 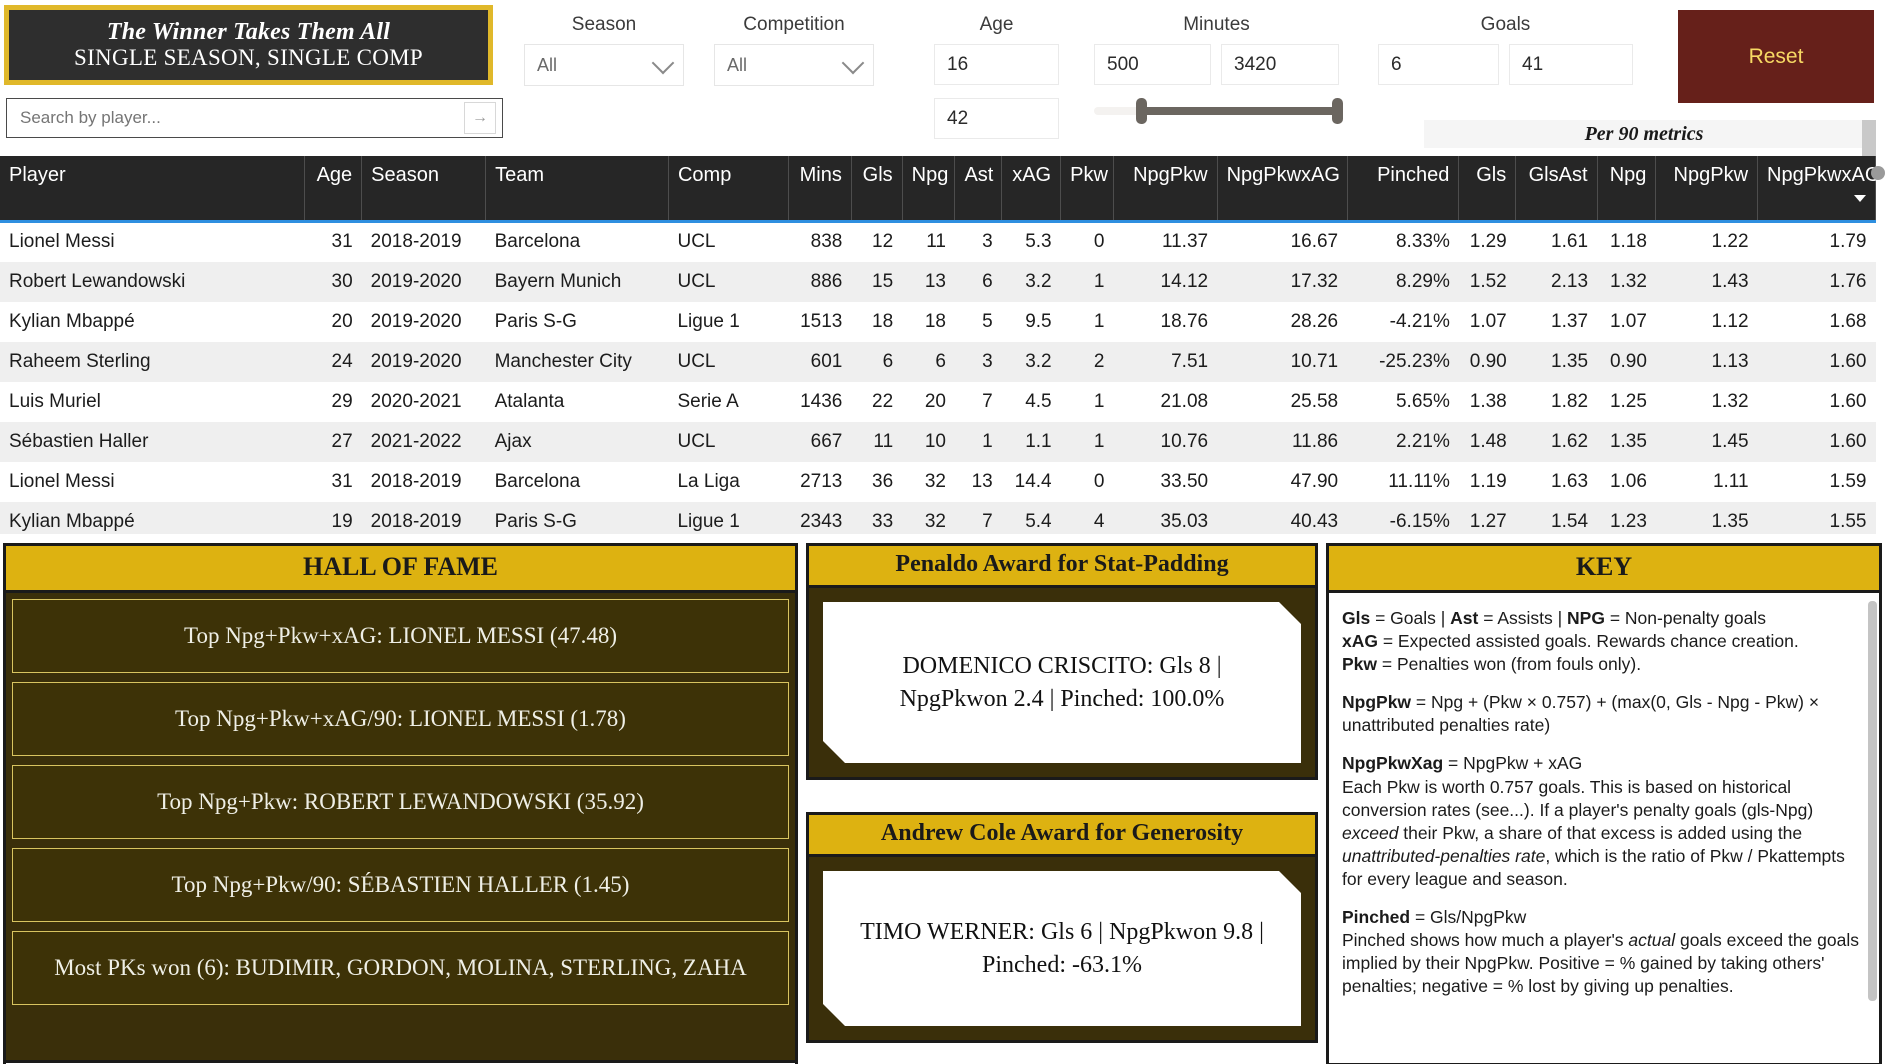 I want to click on table-cell: 1.45, so click(x=1730, y=441).